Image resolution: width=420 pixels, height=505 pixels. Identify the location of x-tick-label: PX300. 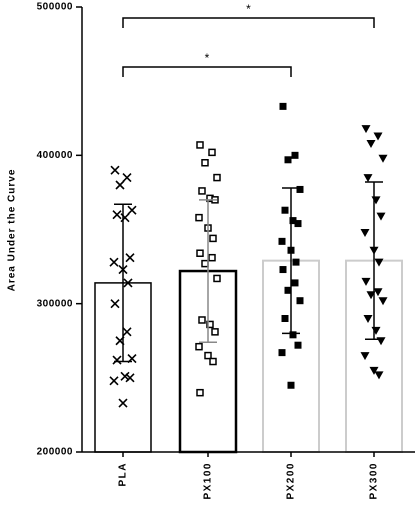
(374, 481).